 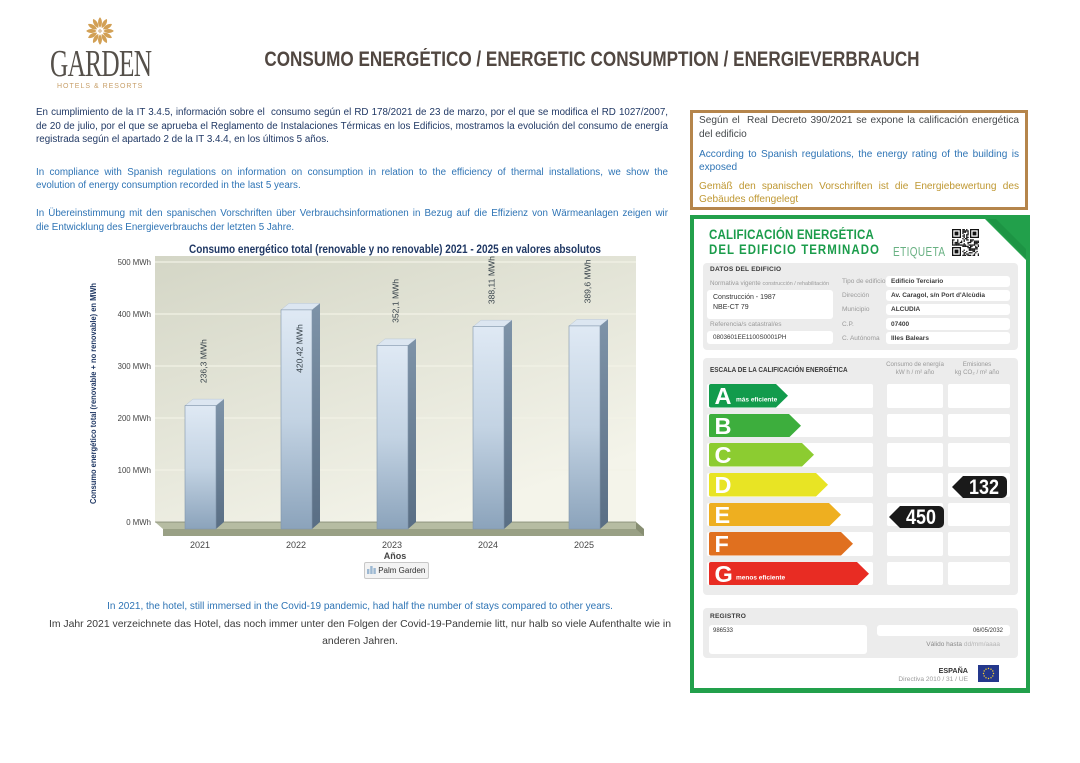 What do you see at coordinates (134, 314) in the screenshot?
I see `svg-text: 400 MWh` at bounding box center [134, 314].